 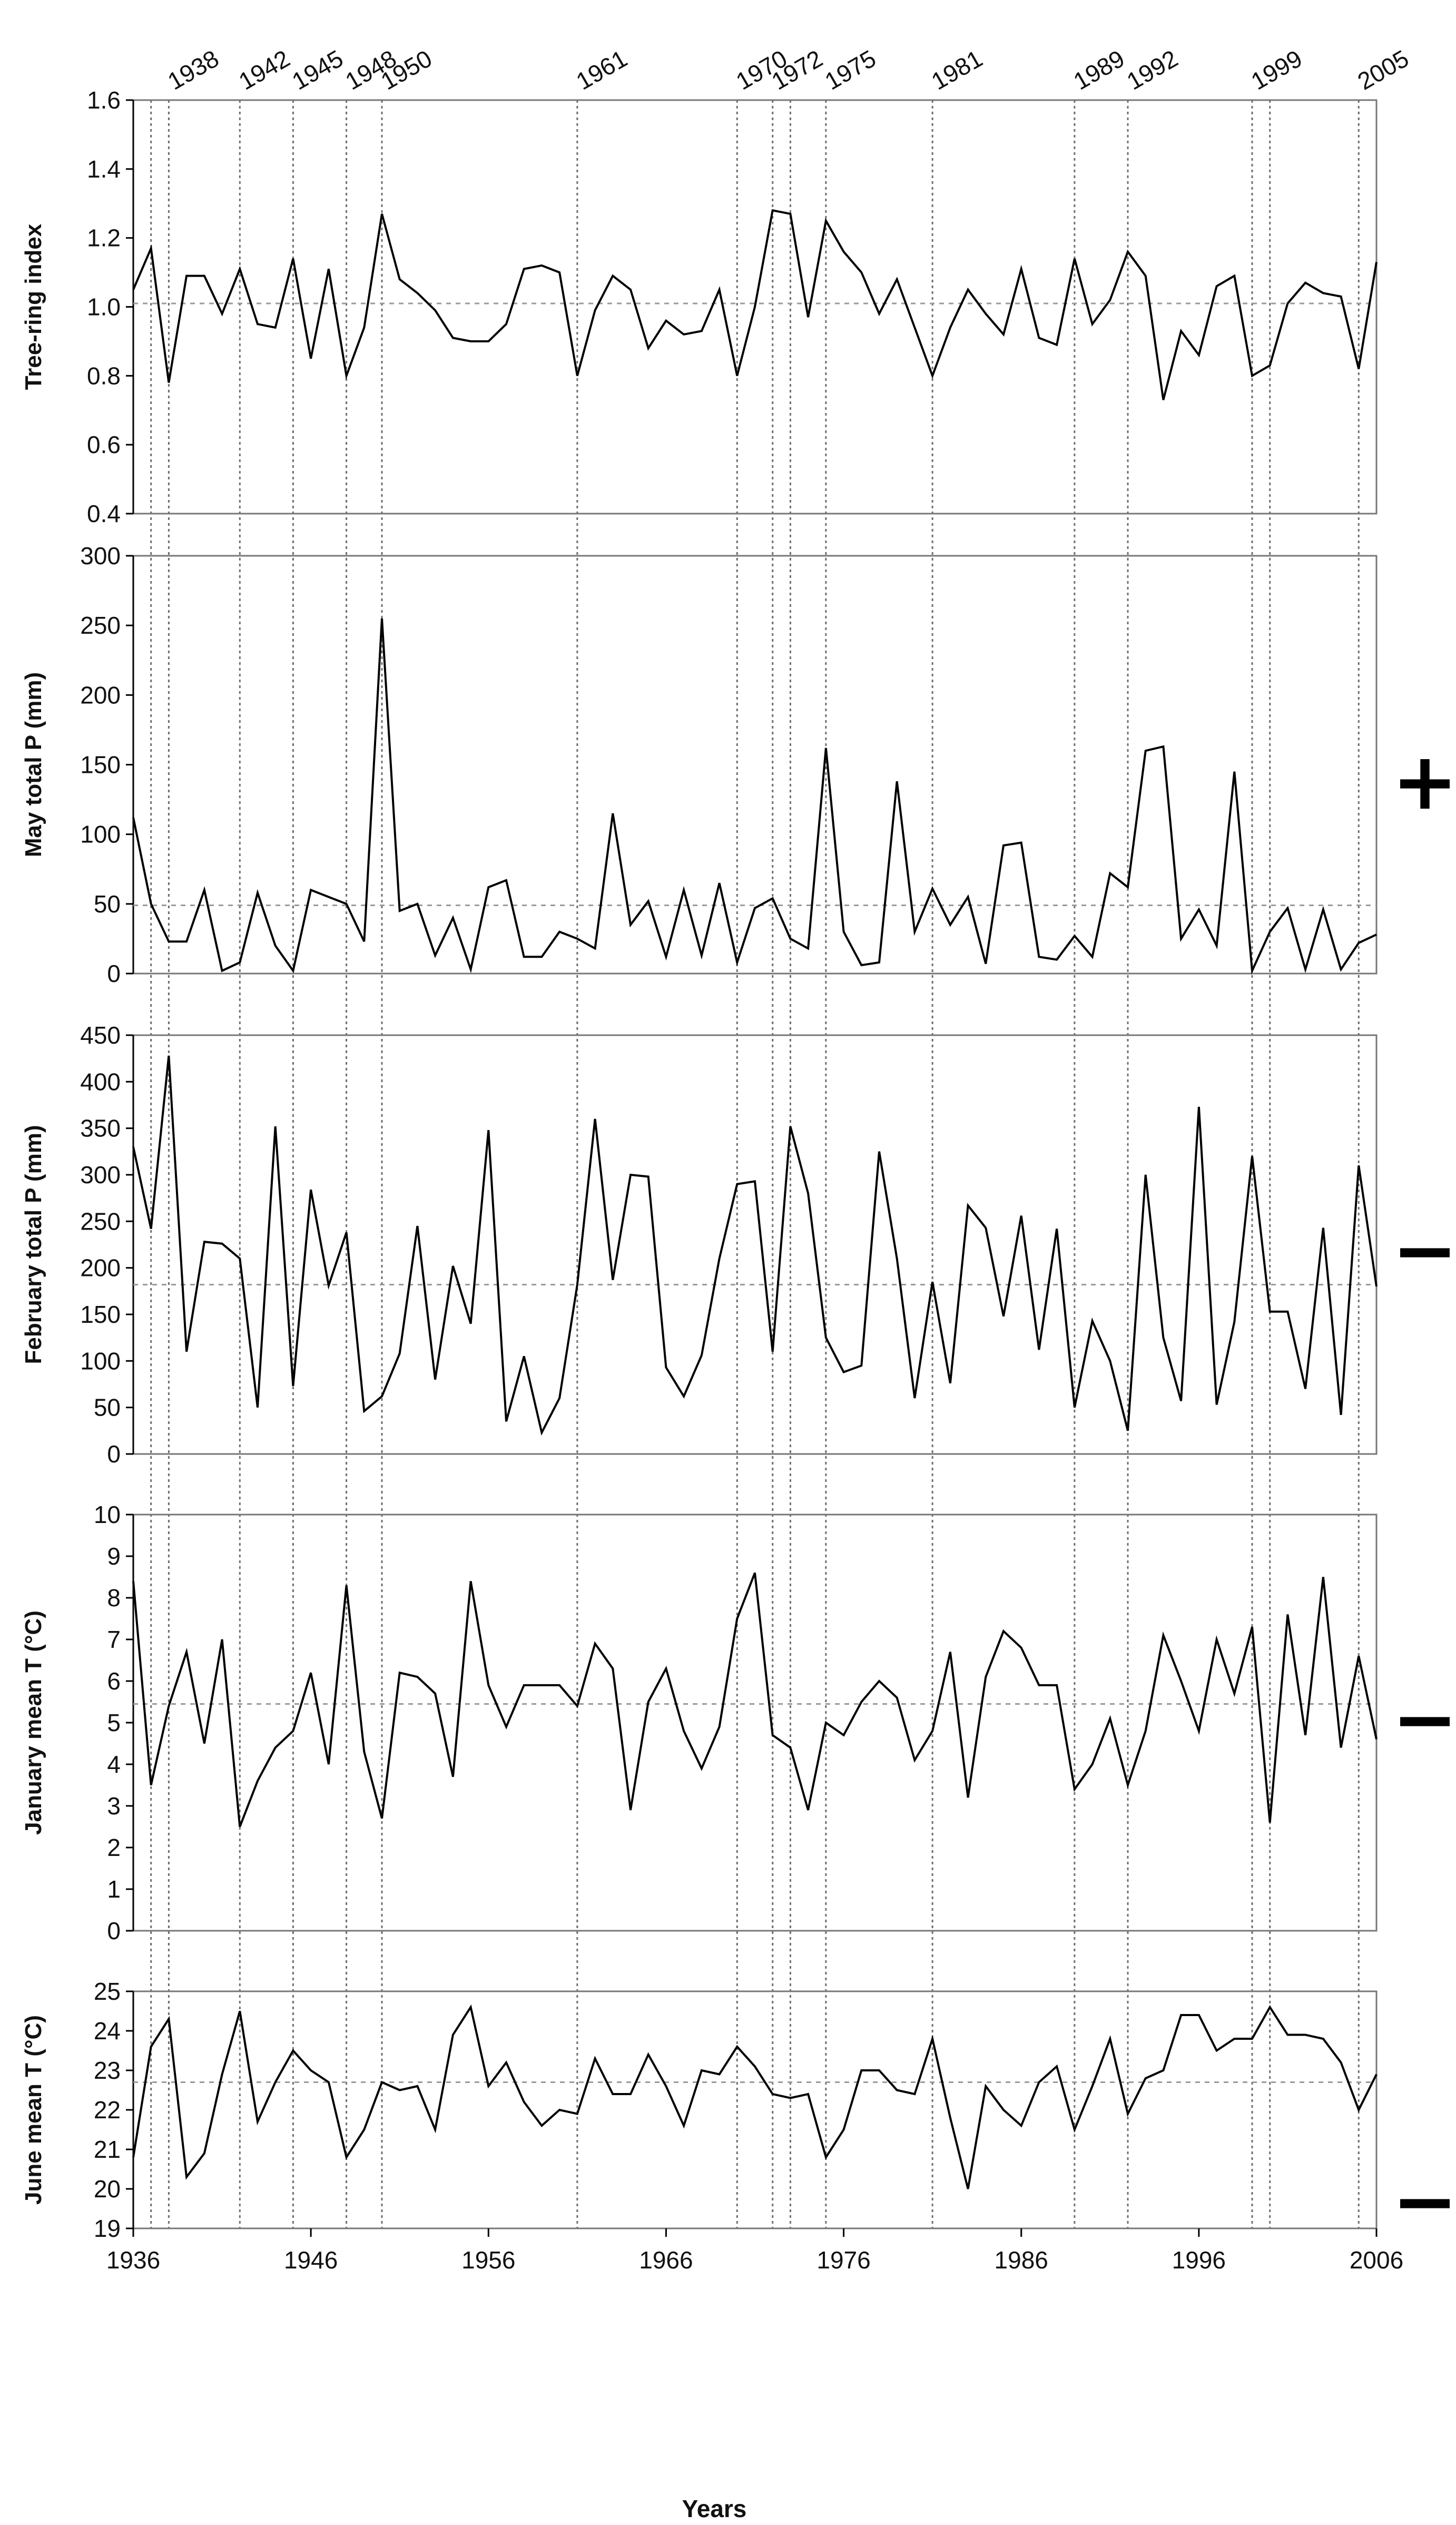 I want to click on y-tick-label: 2, so click(x=114, y=1847).